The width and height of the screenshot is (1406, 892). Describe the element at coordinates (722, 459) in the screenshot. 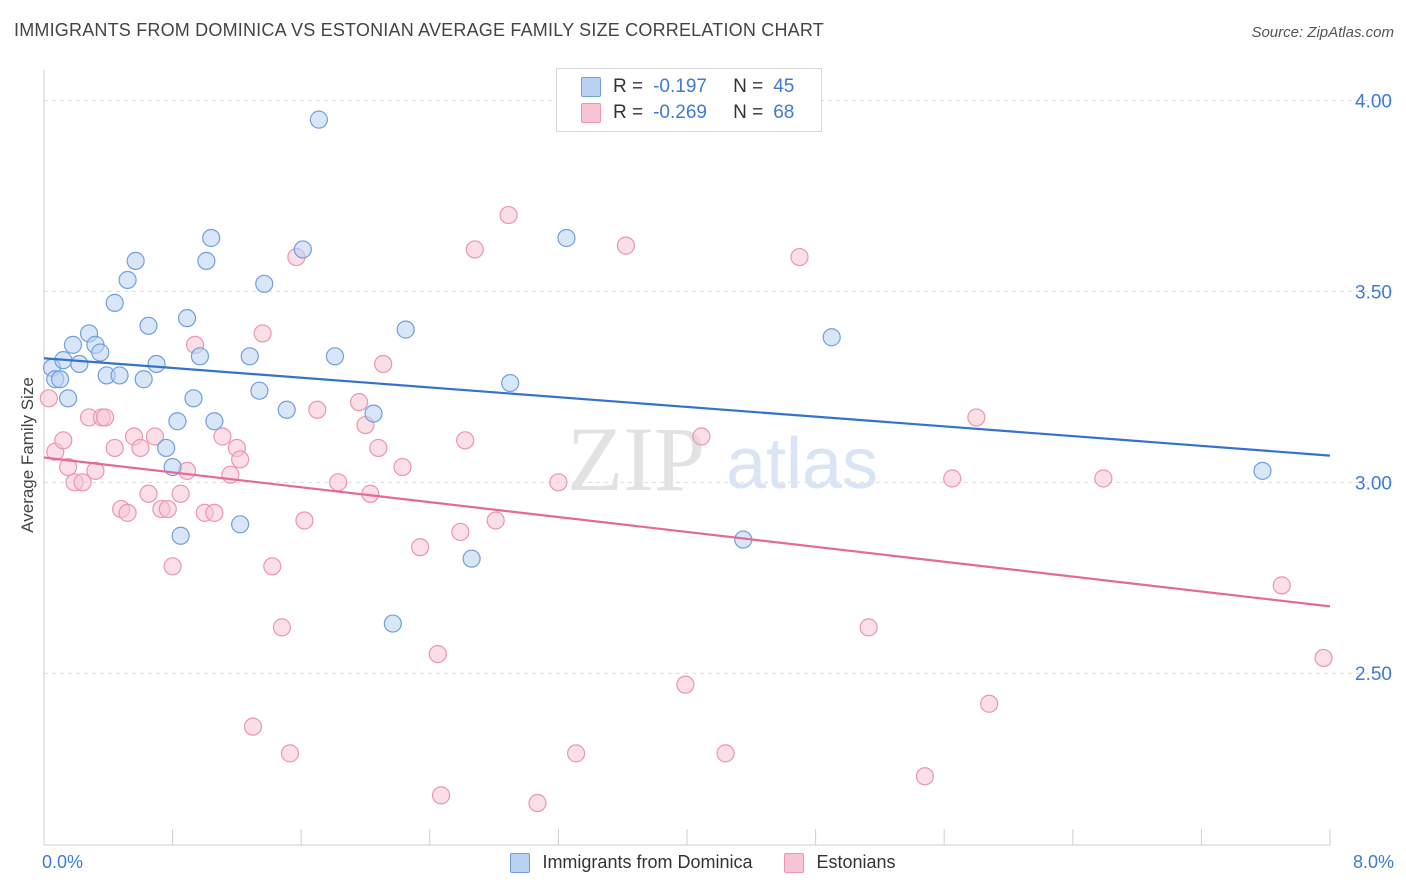

I see `watermark: ZIP atlas` at that location.